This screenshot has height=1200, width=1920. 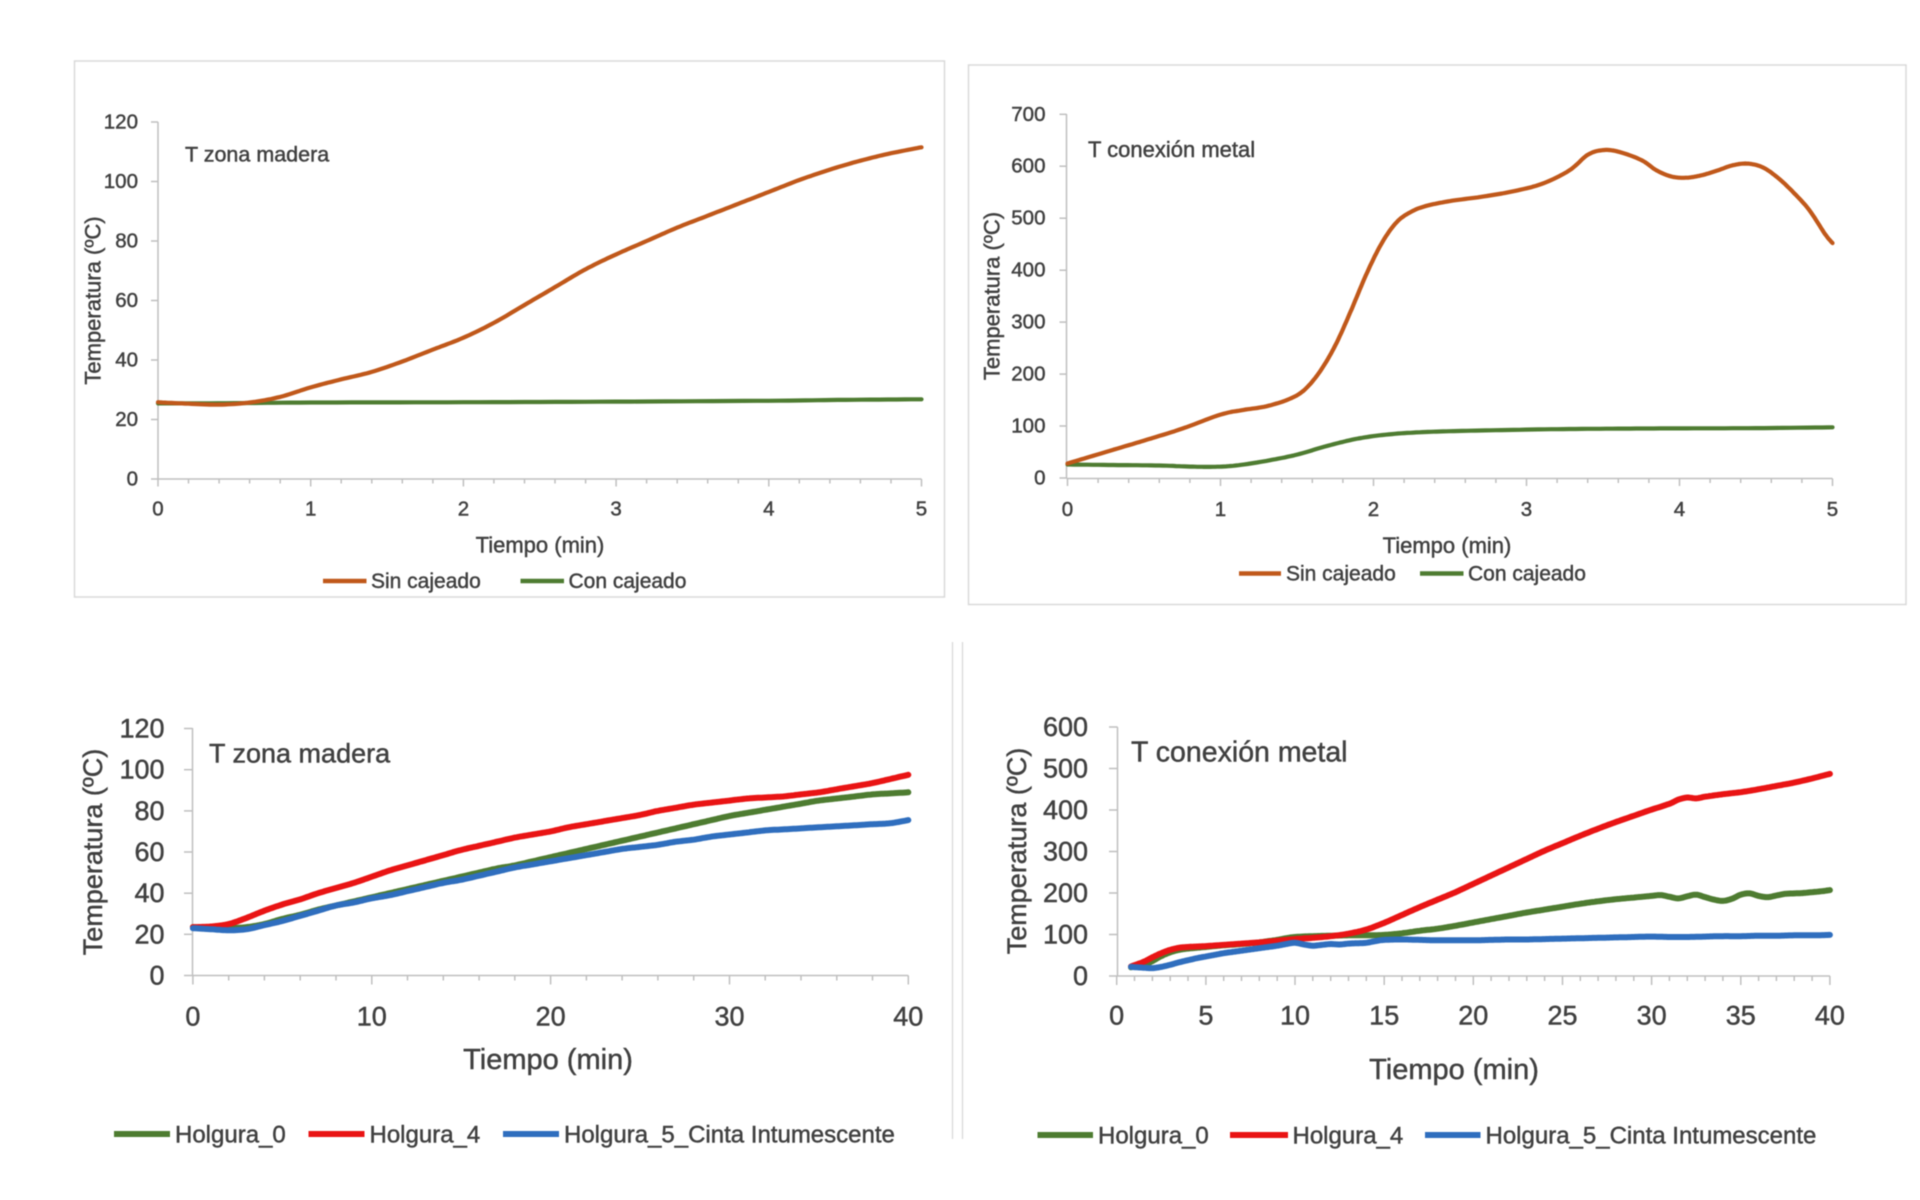 What do you see at coordinates (1562, 1016) in the screenshot?
I see `svg-text: 25` at bounding box center [1562, 1016].